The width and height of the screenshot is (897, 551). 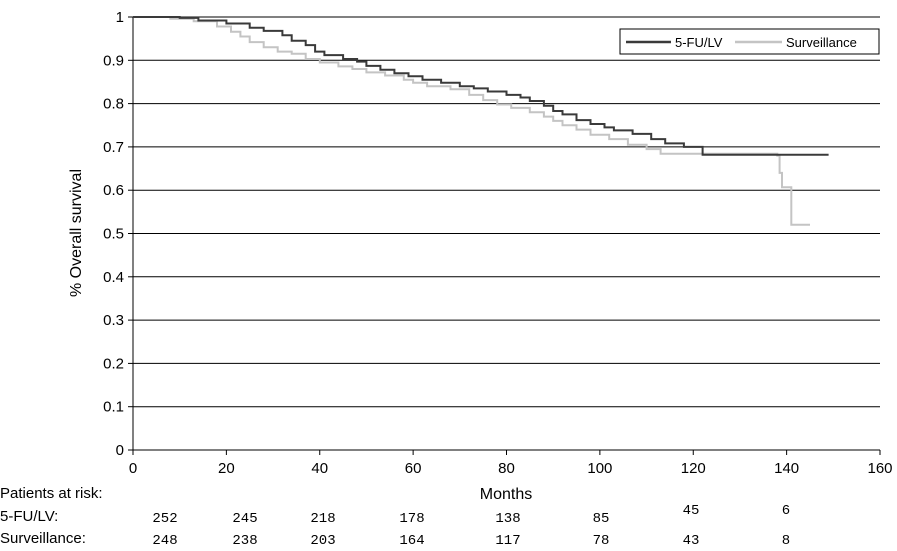 What do you see at coordinates (412, 519) in the screenshot?
I see `risk-count-5fulv: 178` at bounding box center [412, 519].